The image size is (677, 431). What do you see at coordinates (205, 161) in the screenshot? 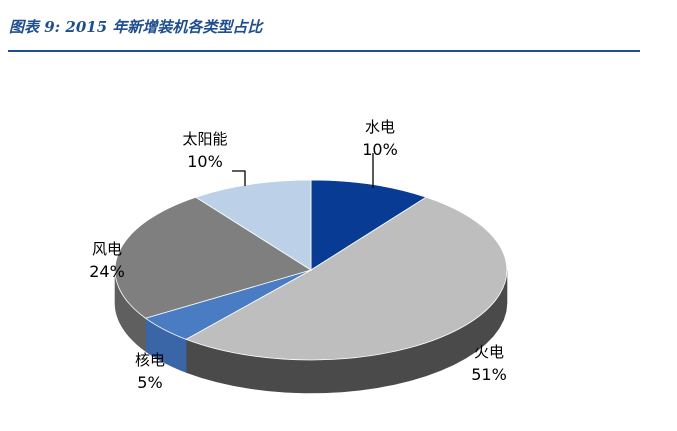
I see `slice-percent-5: 10%` at bounding box center [205, 161].